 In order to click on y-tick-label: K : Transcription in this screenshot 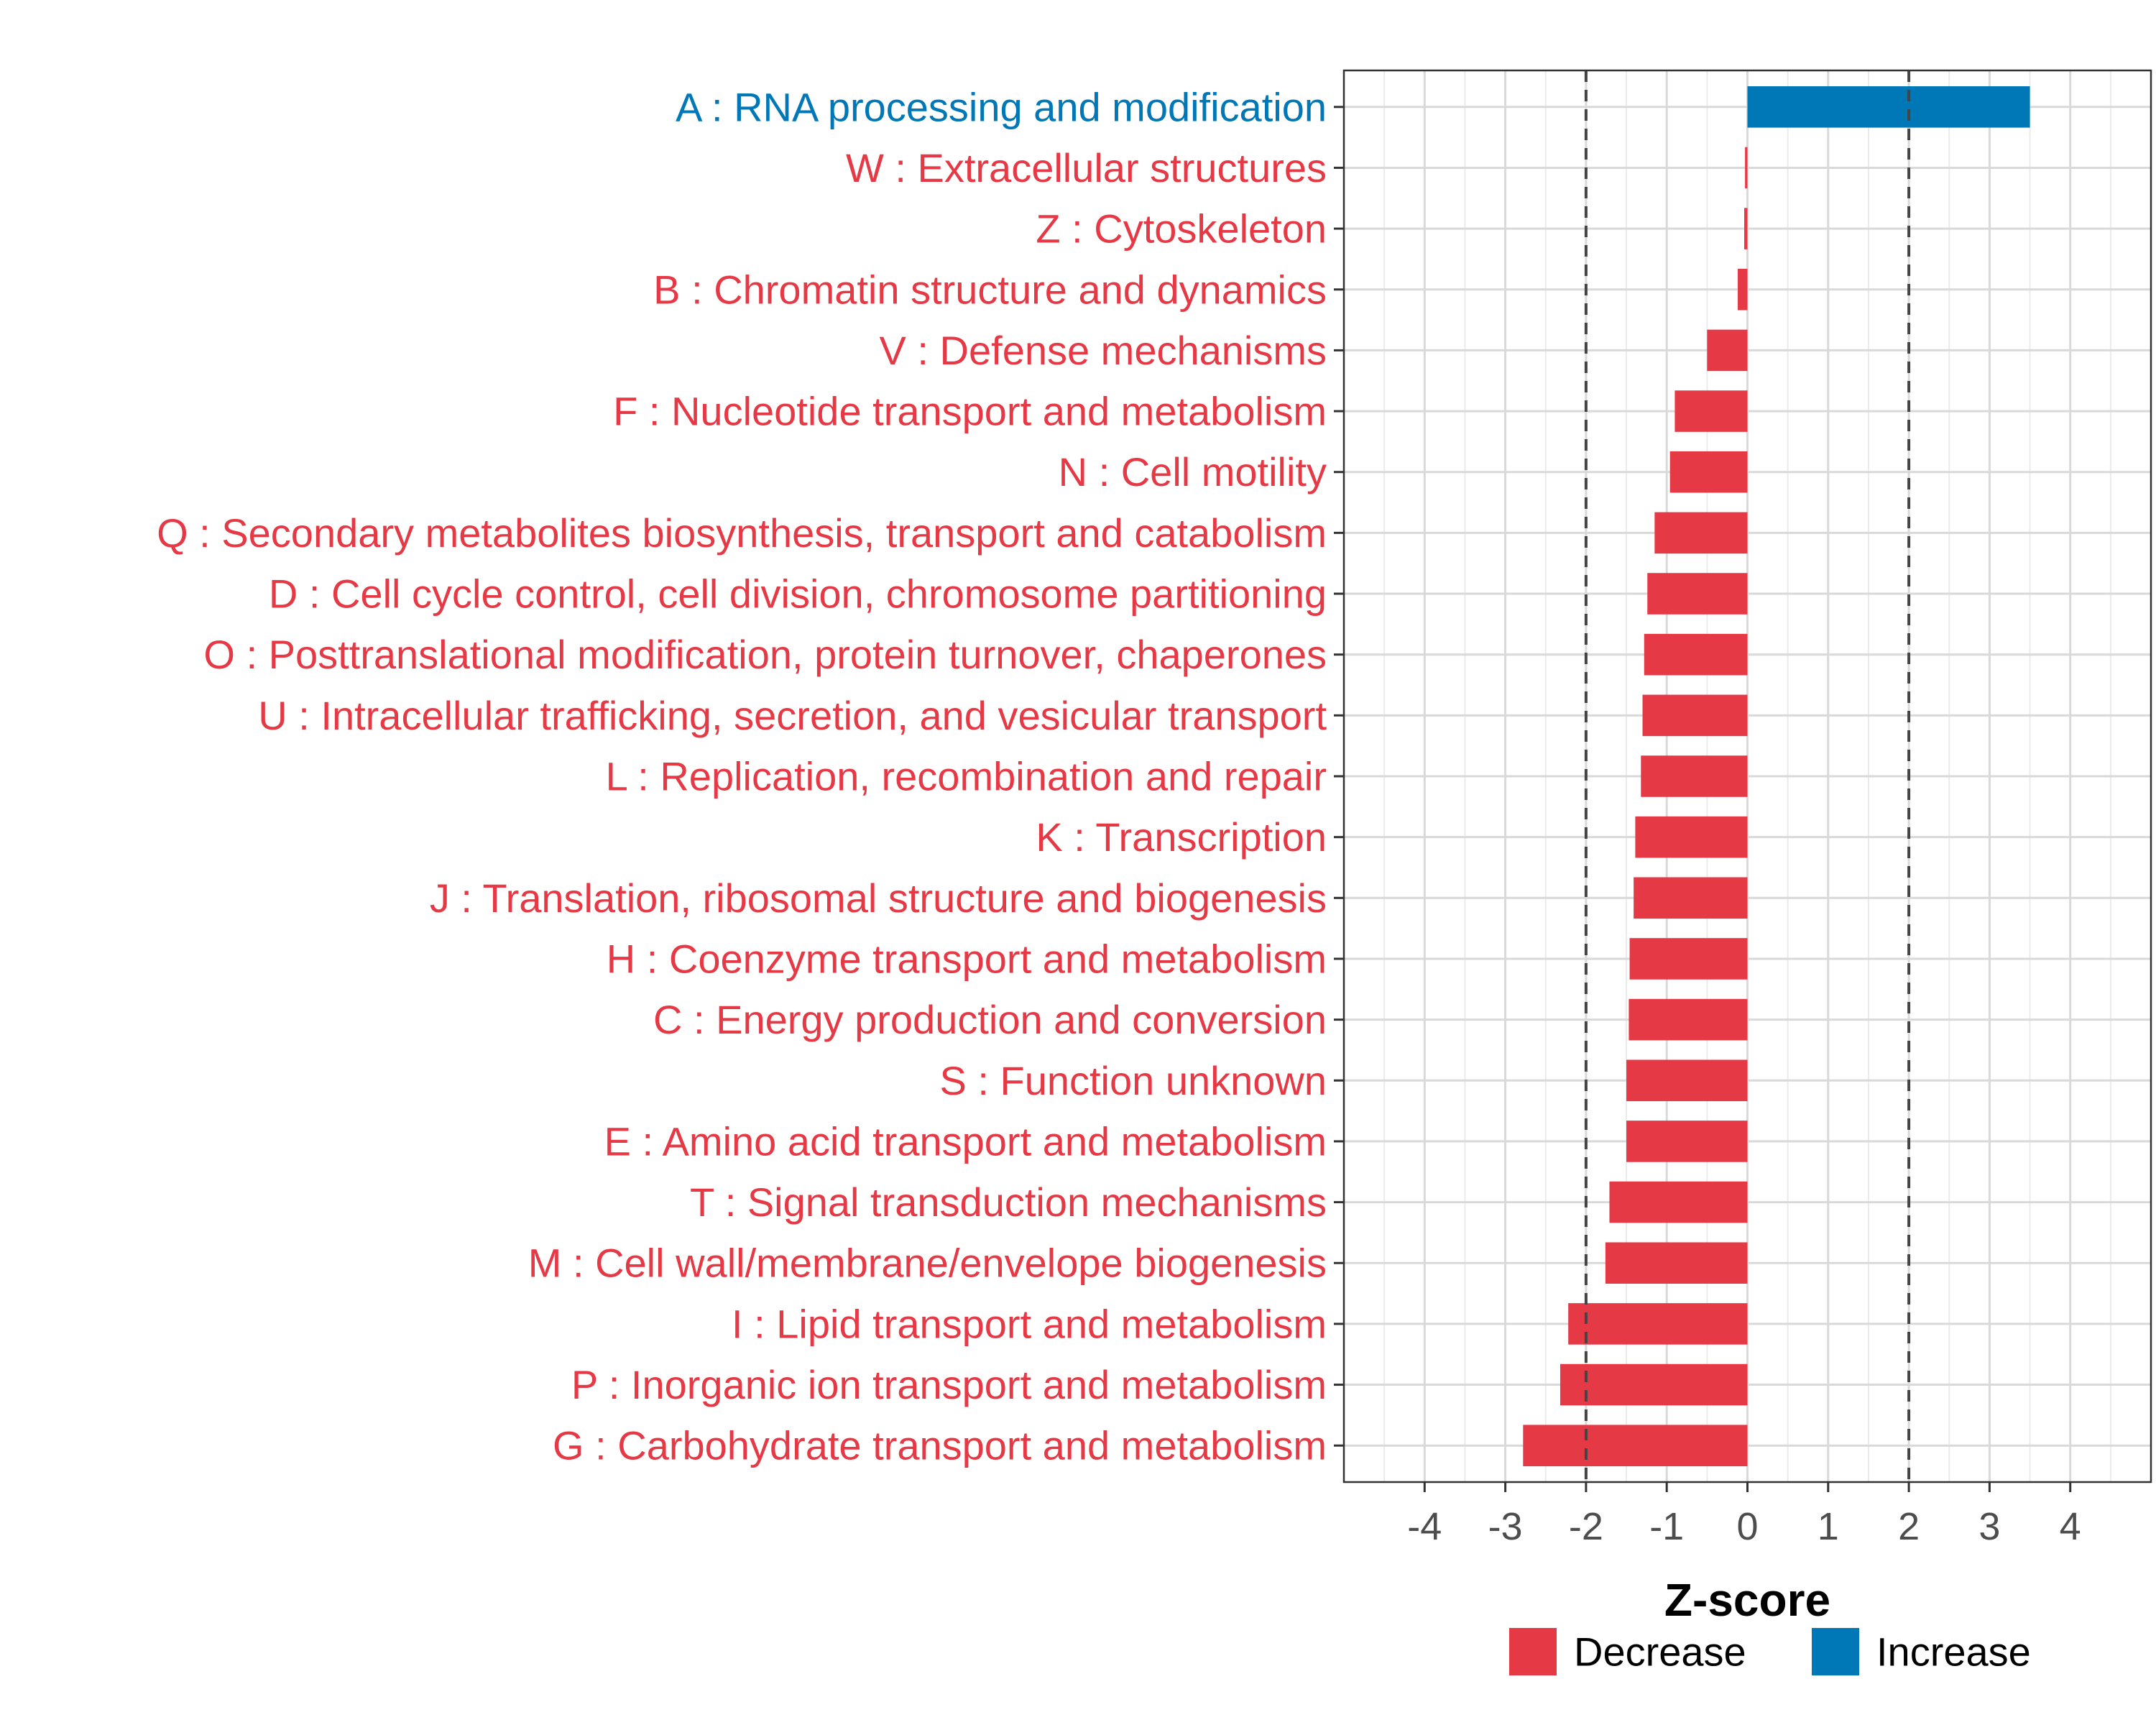, I will do `click(1181, 837)`.